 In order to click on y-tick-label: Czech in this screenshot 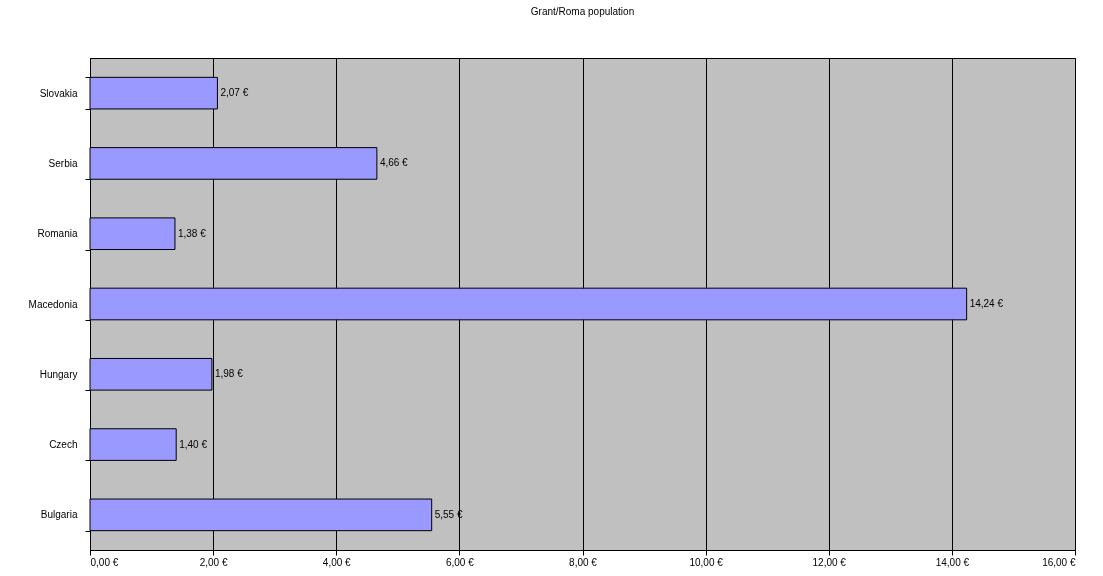, I will do `click(63, 445)`.